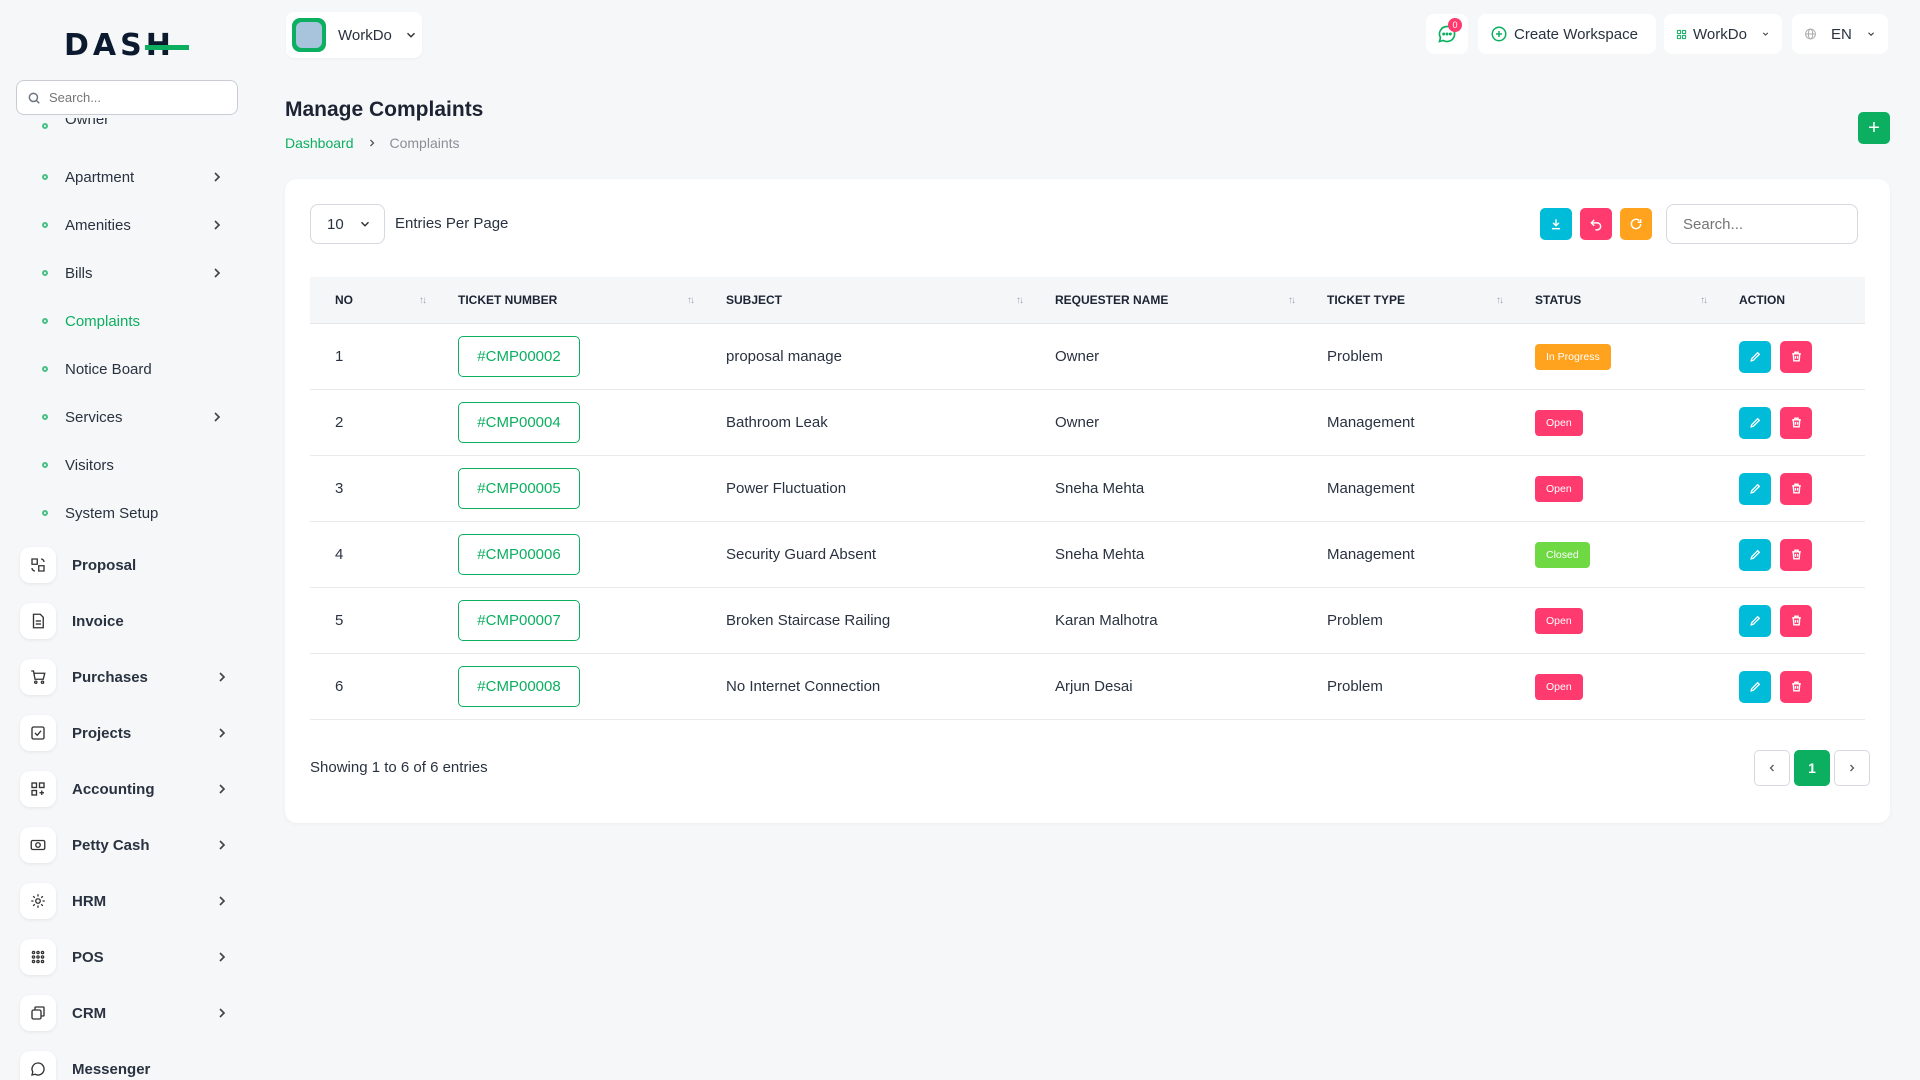  I want to click on globe-icon, so click(1810, 34).